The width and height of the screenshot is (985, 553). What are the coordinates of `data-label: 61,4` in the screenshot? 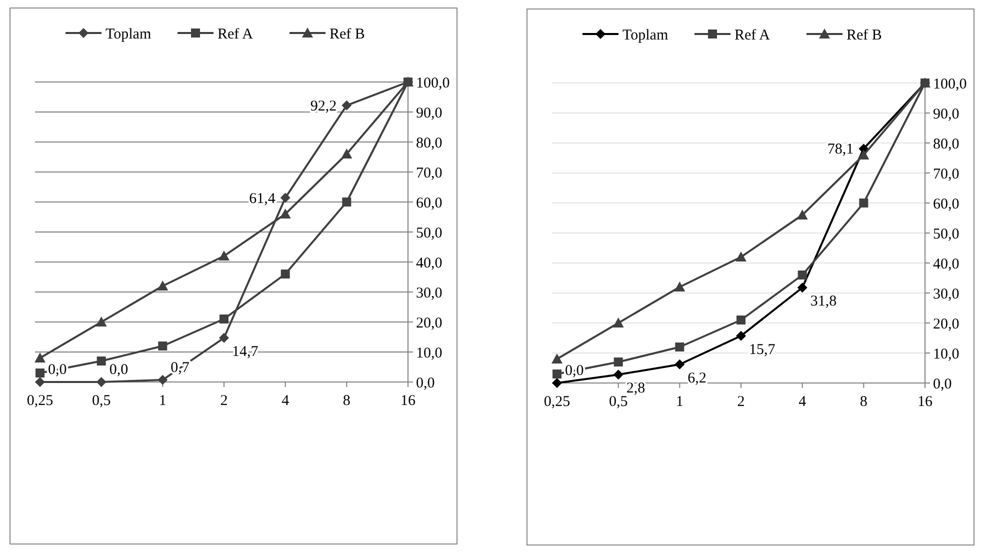 It's located at (262, 198).